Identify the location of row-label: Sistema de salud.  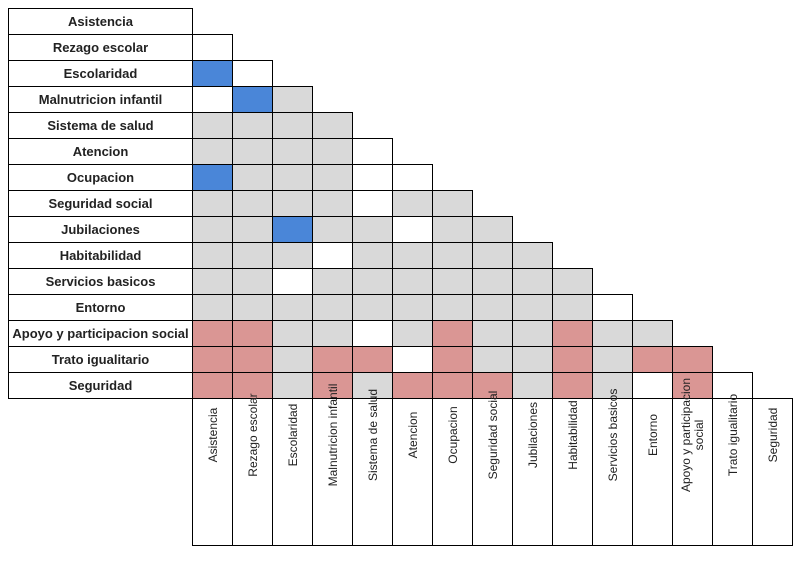
(100, 125).